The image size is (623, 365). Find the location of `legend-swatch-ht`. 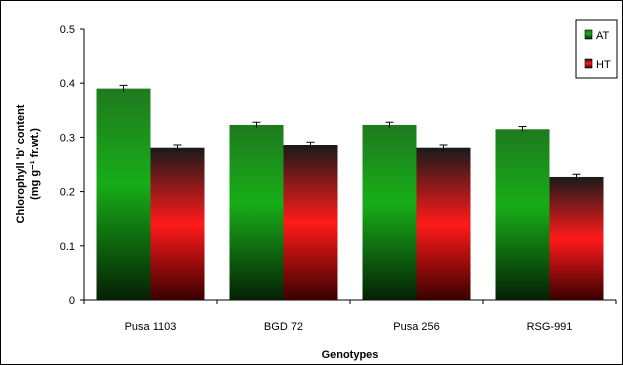

legend-swatch-ht is located at coordinates (588, 63).